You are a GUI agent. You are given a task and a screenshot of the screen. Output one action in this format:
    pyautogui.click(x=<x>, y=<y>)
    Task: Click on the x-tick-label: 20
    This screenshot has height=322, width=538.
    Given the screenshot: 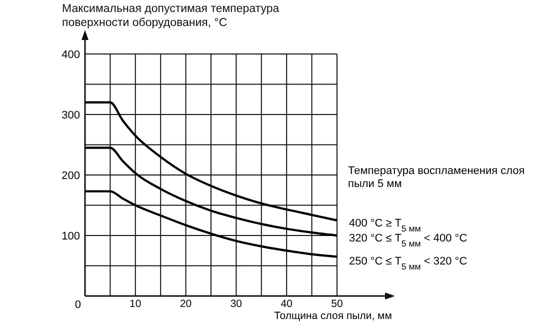 What is the action you would take?
    pyautogui.click(x=186, y=304)
    